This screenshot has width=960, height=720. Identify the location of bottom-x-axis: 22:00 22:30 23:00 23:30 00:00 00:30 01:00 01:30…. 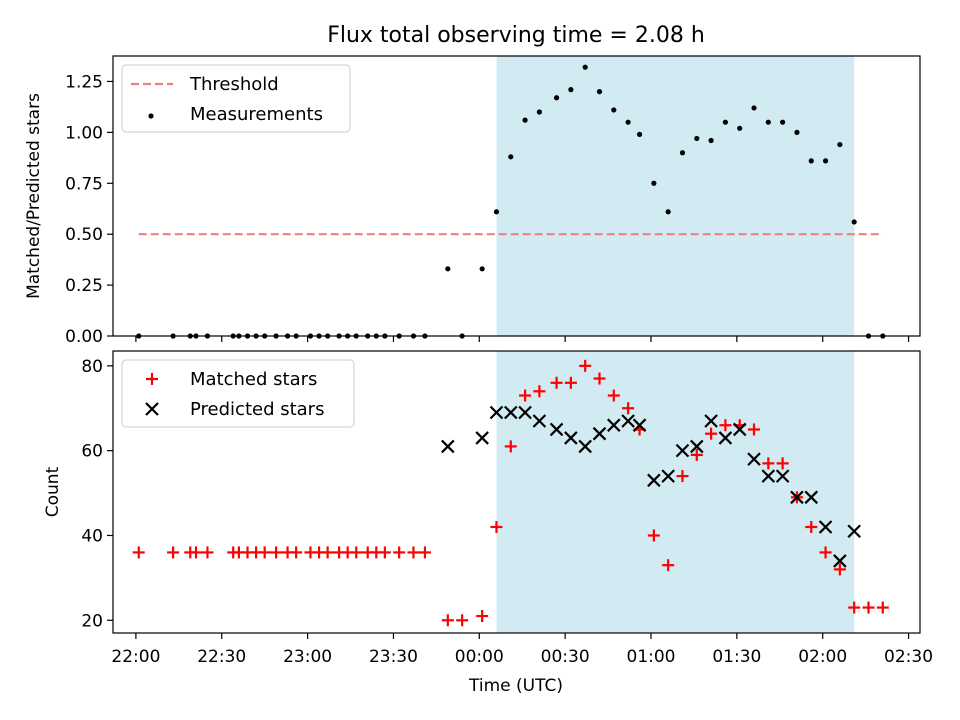
(522, 650).